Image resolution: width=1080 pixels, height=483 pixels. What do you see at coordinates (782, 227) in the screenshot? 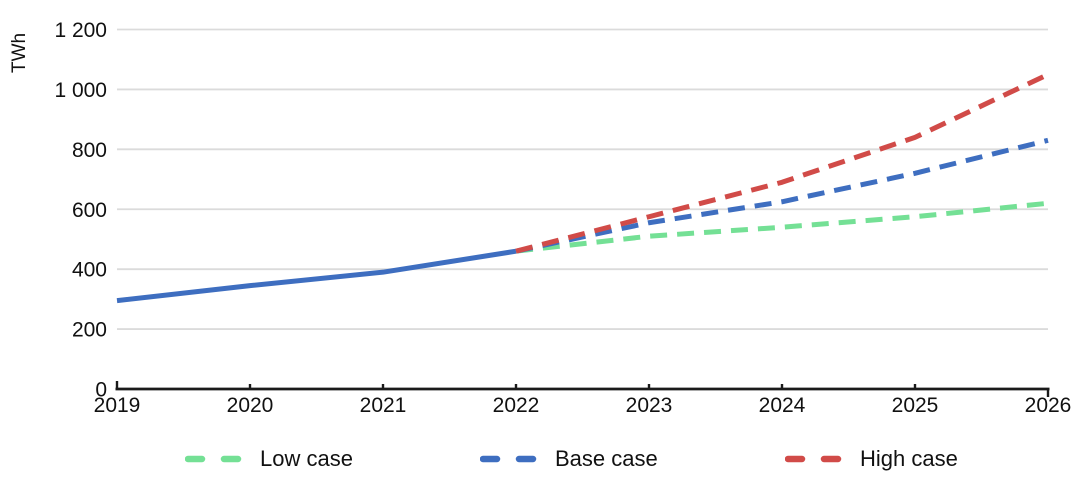
I see `series-line-low` at bounding box center [782, 227].